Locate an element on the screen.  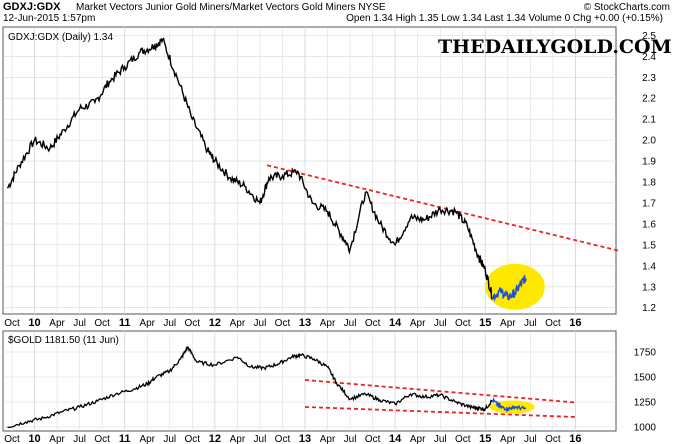
y-tick-label: 2.4 is located at coordinates (649, 57).